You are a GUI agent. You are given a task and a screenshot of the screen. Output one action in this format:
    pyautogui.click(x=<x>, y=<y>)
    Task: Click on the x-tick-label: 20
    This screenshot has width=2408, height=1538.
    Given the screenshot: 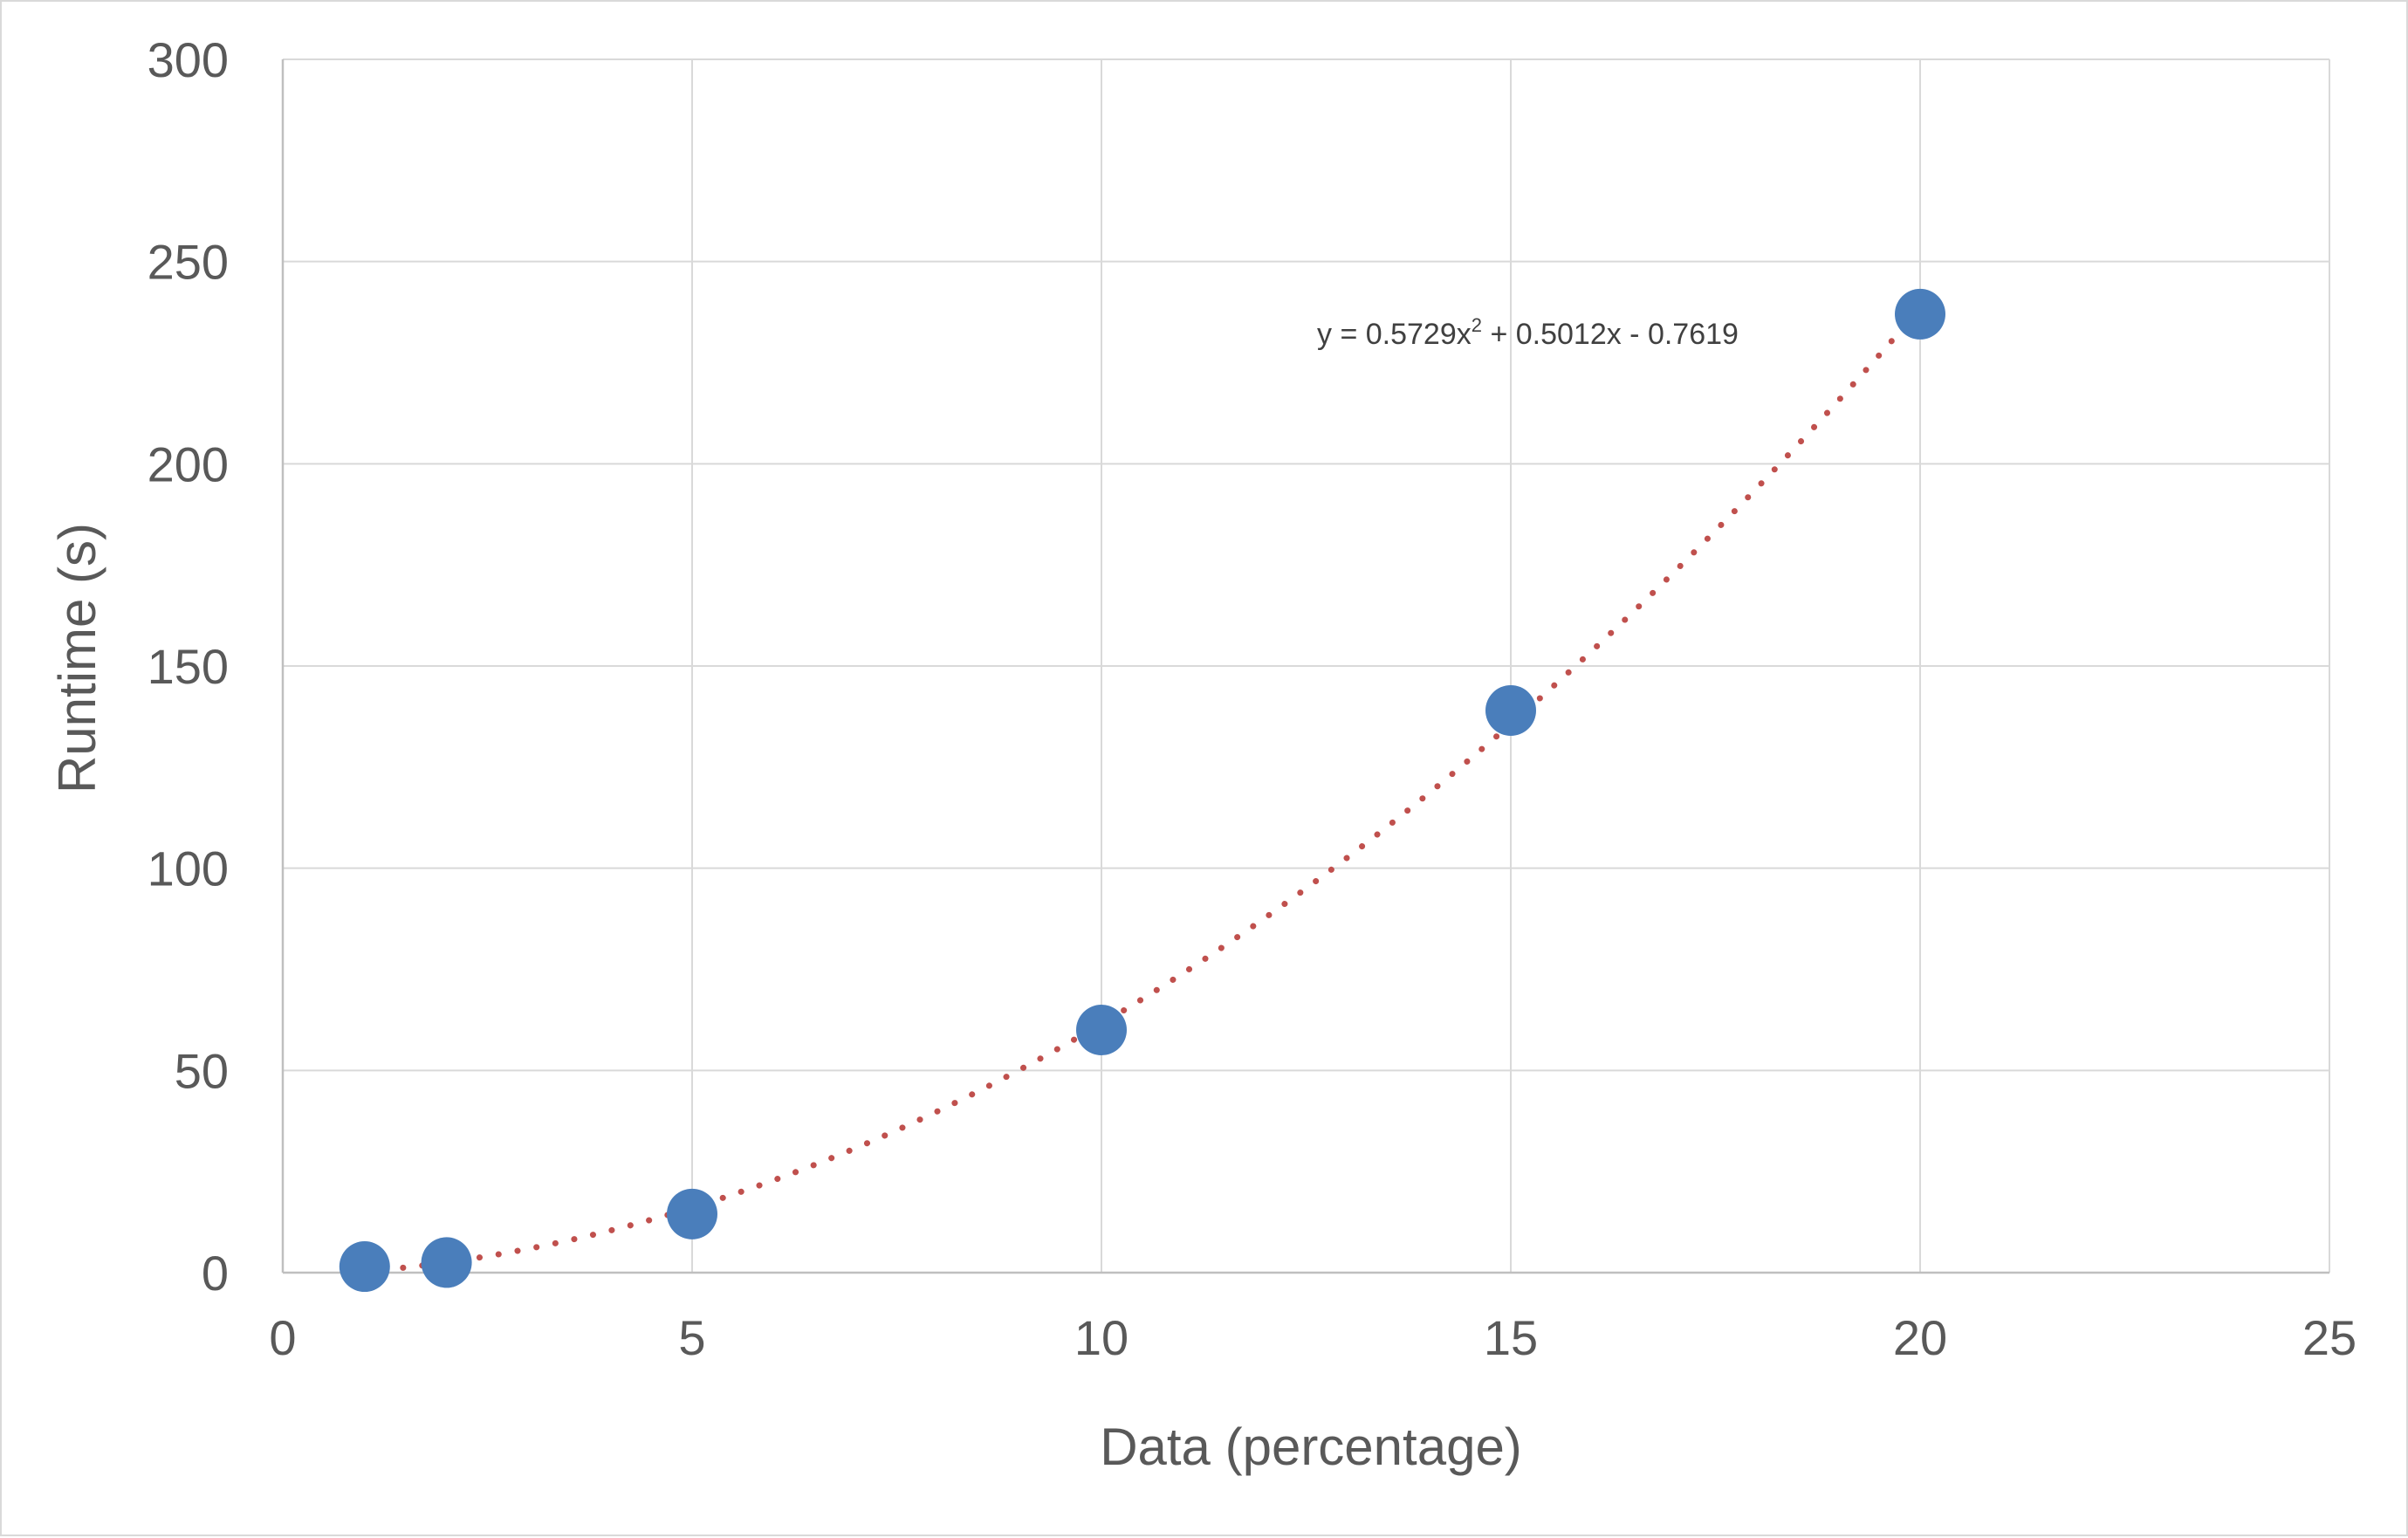 What is the action you would take?
    pyautogui.click(x=1920, y=1337)
    